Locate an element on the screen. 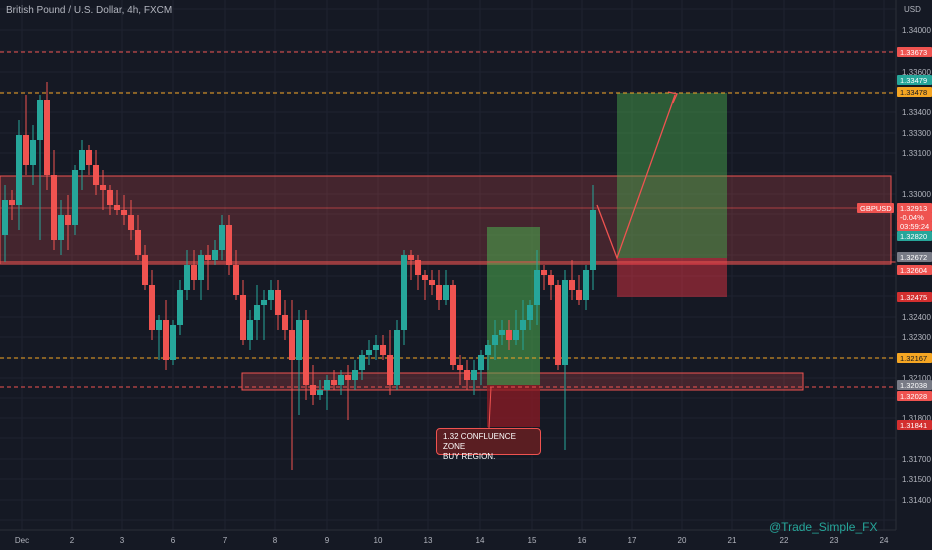  price-tick: 1.31700 is located at coordinates (916, 459).